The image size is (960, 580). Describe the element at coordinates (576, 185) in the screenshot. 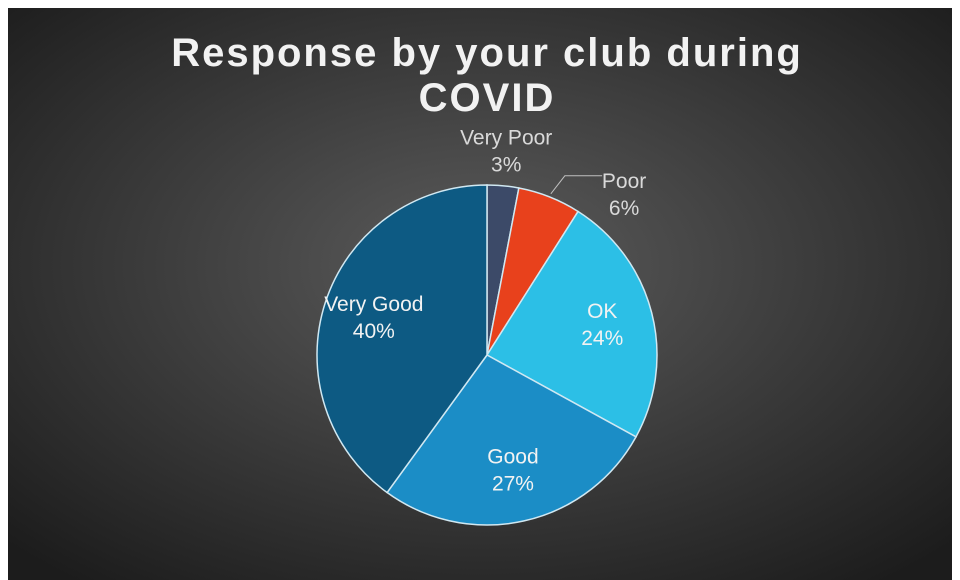

I see `leader-line` at that location.